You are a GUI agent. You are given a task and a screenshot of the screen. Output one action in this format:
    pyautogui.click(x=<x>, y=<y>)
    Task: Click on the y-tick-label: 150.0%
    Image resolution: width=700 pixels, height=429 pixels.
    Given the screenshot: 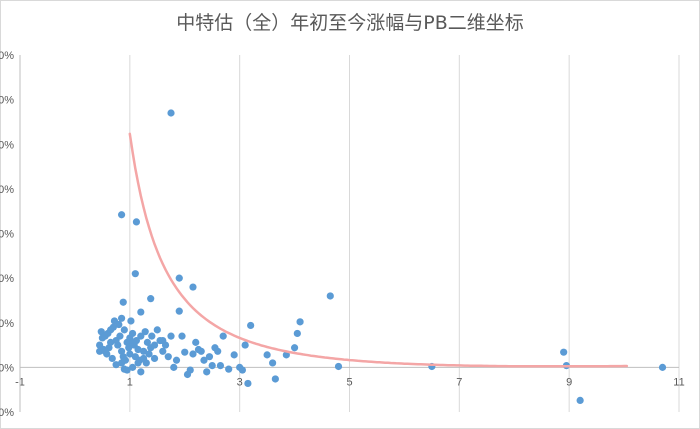 What is the action you would take?
    pyautogui.click(x=7, y=235)
    